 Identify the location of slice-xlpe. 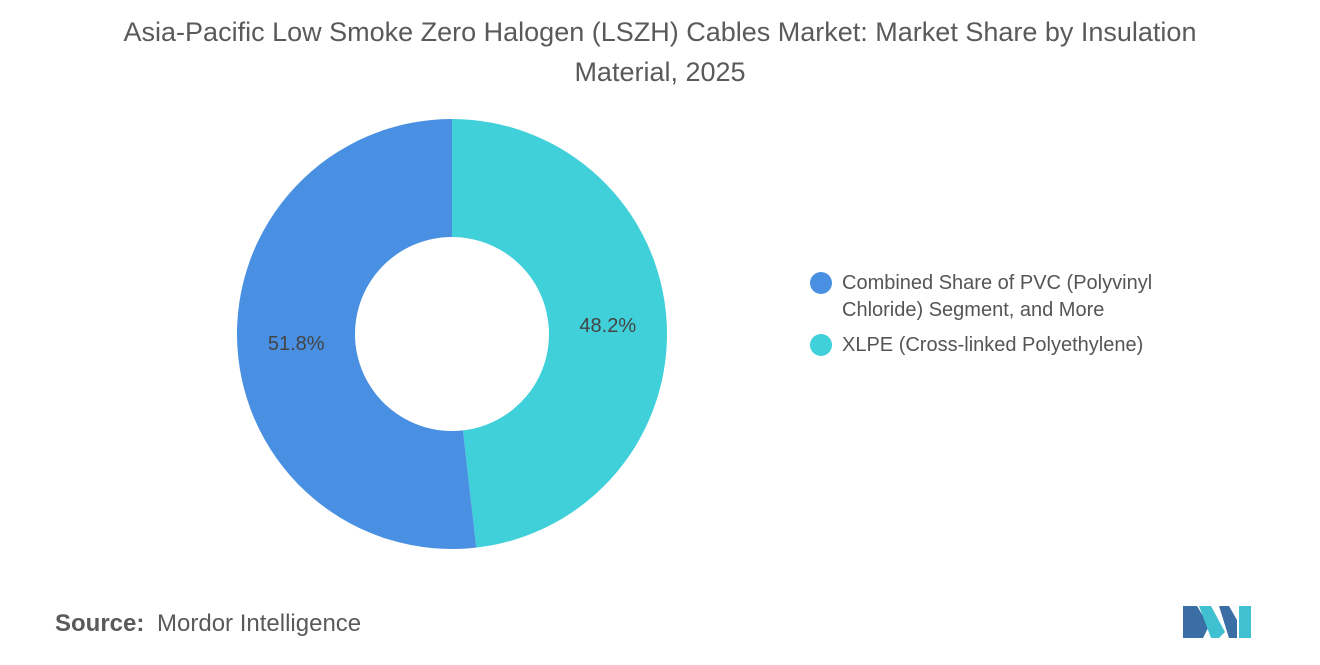
(559, 333).